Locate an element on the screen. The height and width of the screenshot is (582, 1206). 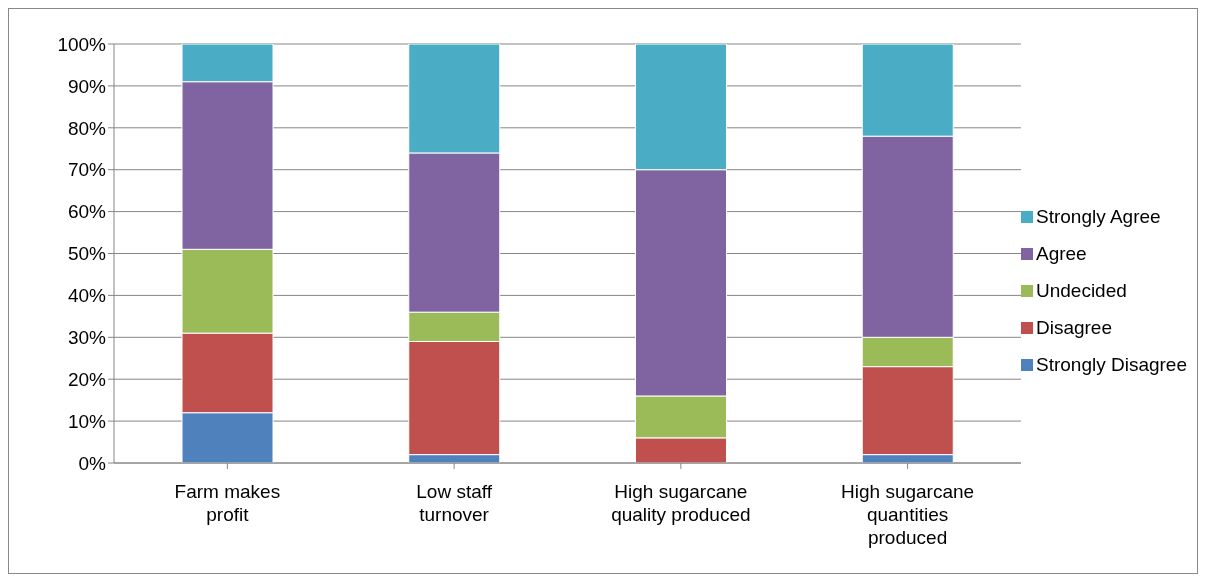
y-tick-label: 10% is located at coordinates (87, 421).